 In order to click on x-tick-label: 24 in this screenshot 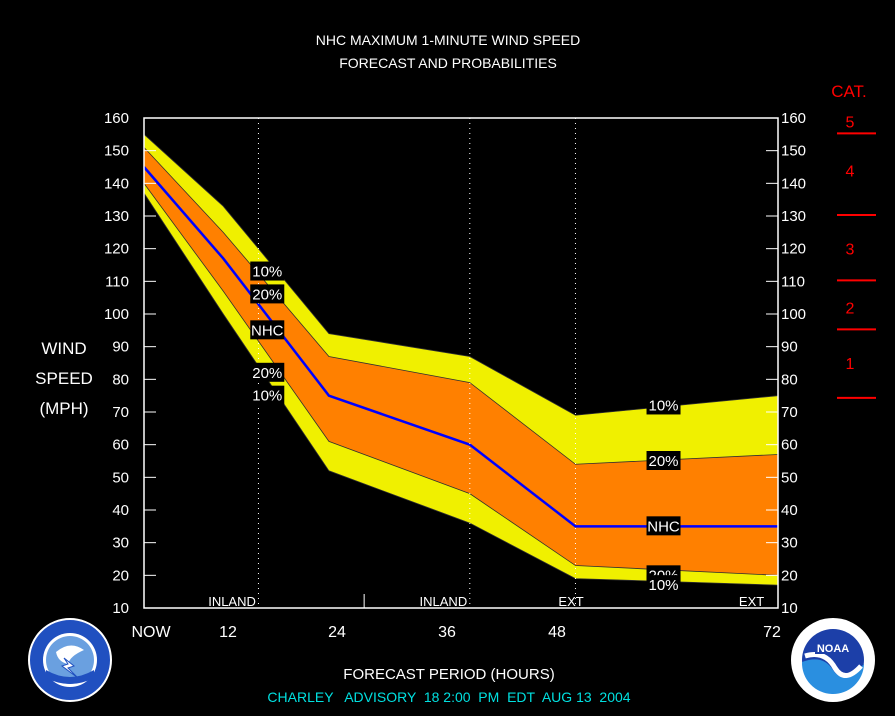, I will do `click(337, 632)`.